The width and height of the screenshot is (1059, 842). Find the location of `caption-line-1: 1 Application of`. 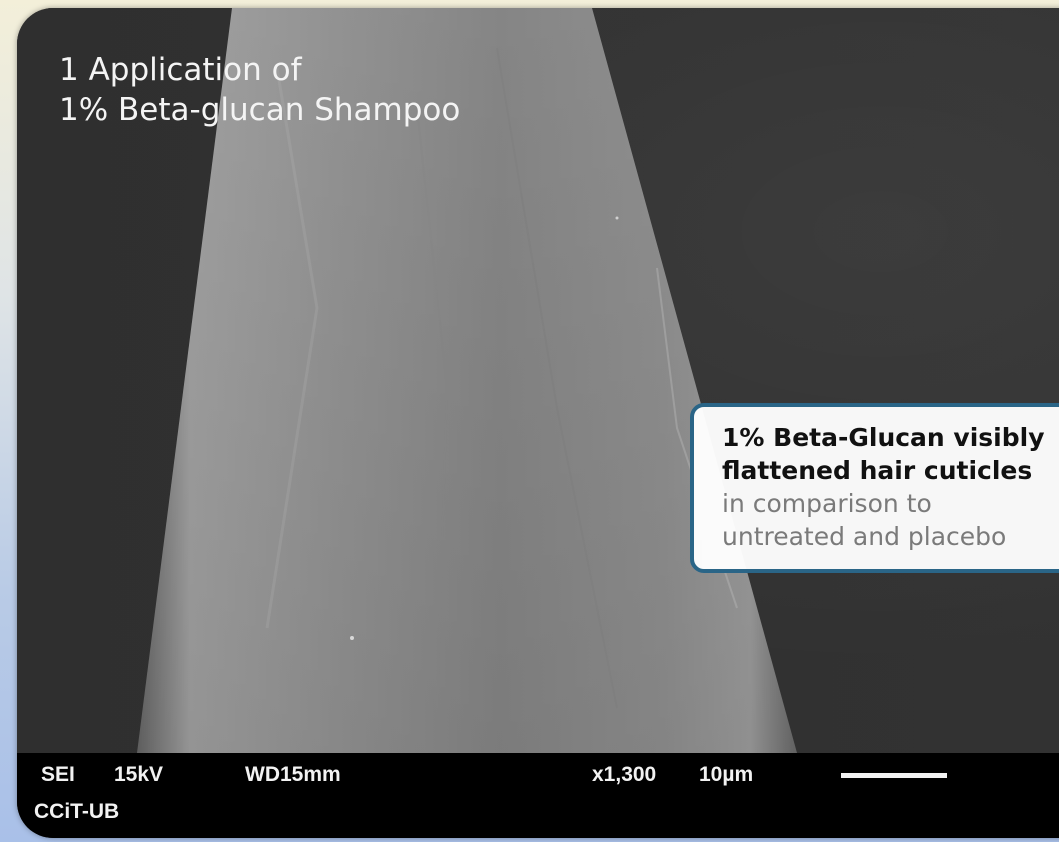

caption-line-1: 1 Application of is located at coordinates (180, 70).